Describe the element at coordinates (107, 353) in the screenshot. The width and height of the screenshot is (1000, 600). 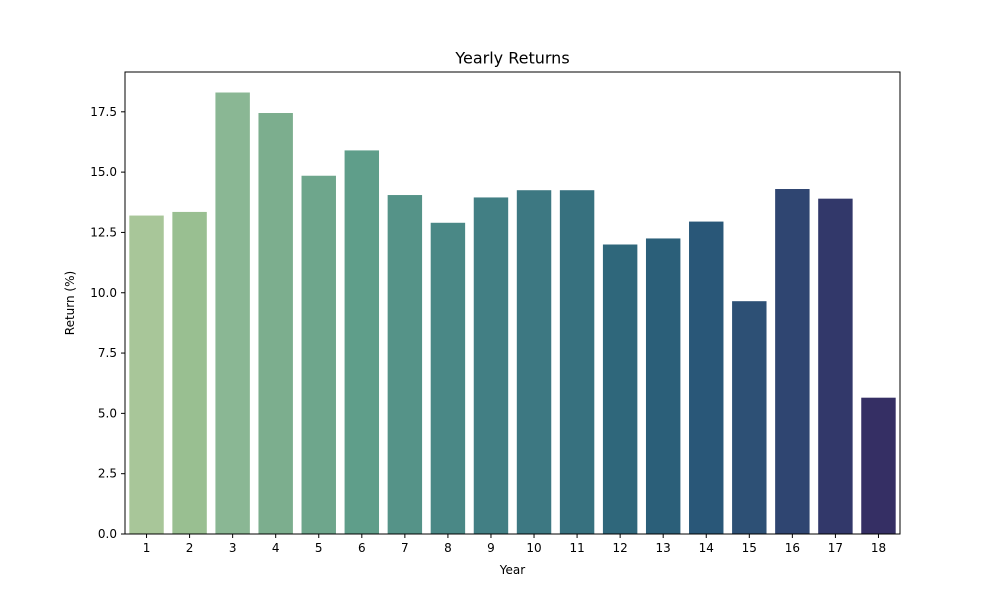
I see `y-tick-label: 7.5` at that location.